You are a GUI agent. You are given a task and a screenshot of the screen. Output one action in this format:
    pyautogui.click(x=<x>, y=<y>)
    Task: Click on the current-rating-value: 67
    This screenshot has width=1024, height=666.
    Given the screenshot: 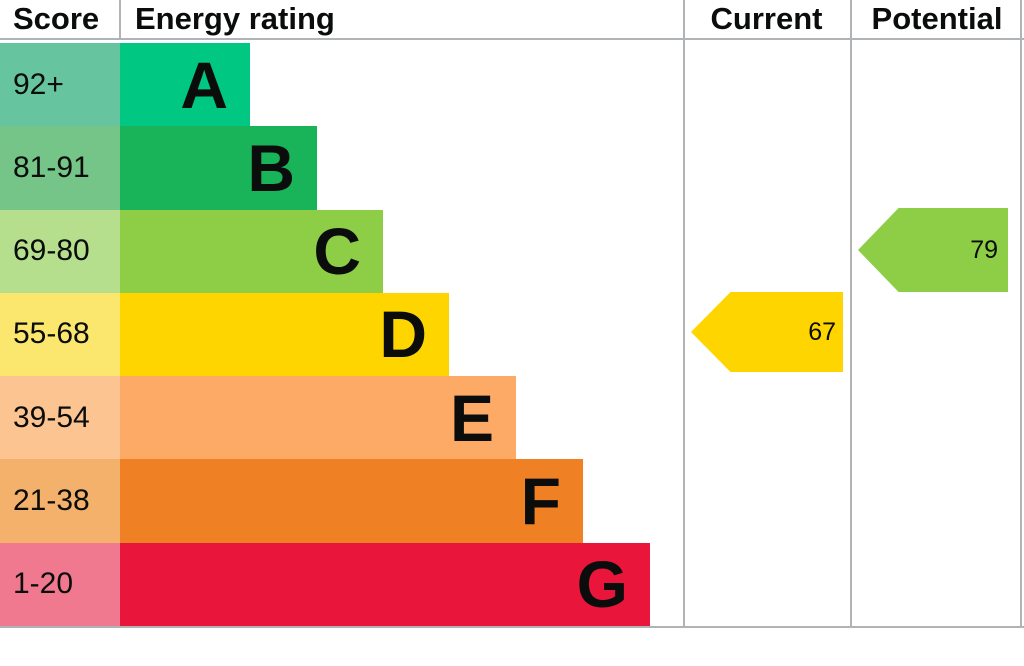 What is the action you would take?
    pyautogui.click(x=822, y=331)
    